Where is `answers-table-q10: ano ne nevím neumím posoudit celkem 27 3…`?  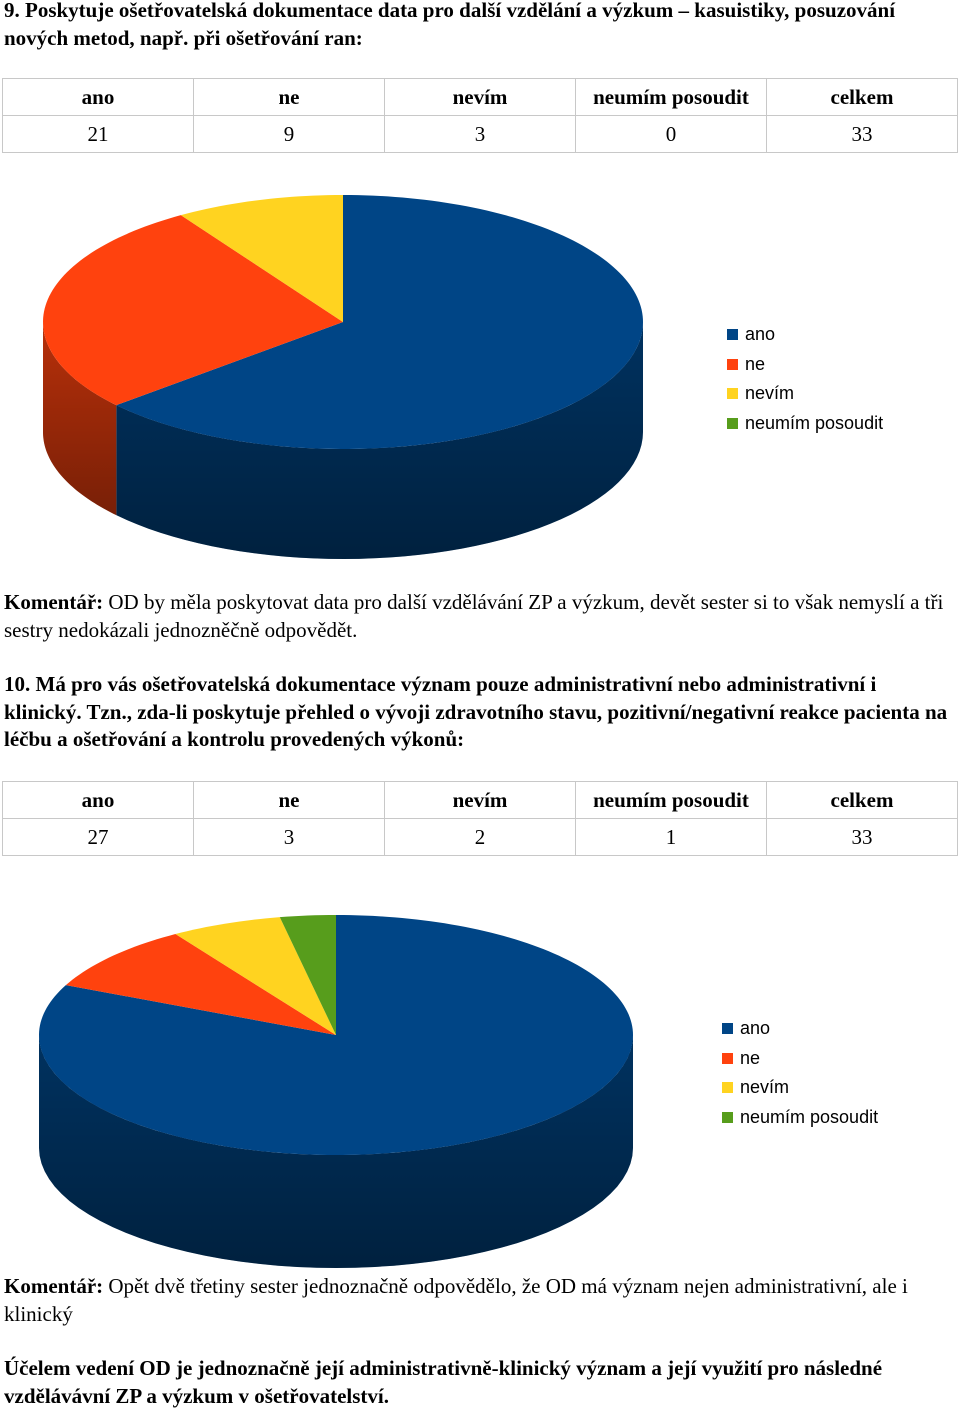
answers-table-q10: ano ne nevím neumím posoudit celkem 27 3… is located at coordinates (480, 818).